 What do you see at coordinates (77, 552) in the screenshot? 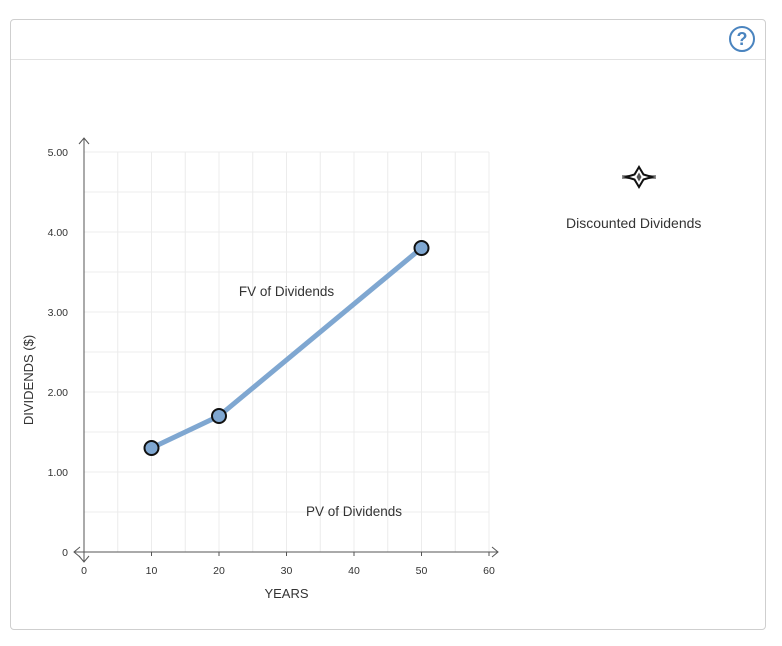
I see `x-axis-arrow-left` at bounding box center [77, 552].